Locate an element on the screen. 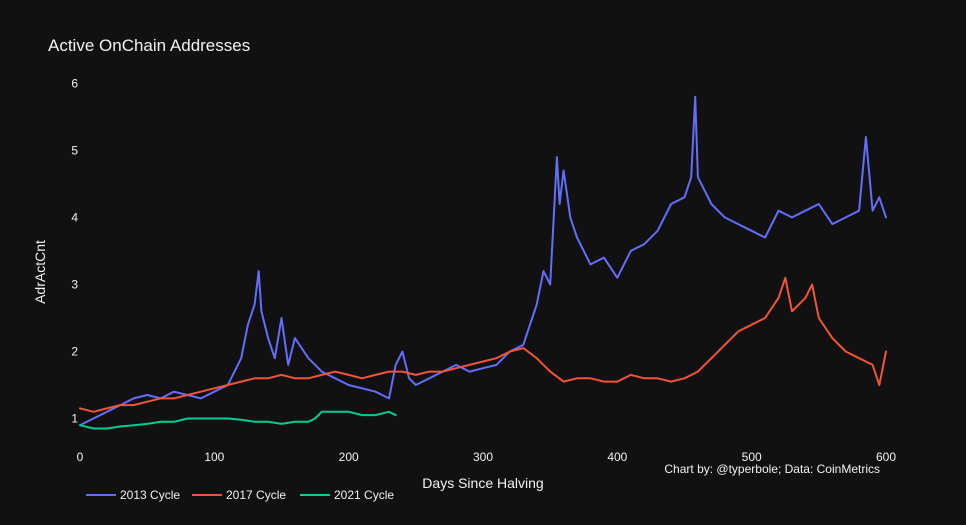 The height and width of the screenshot is (525, 966). y-axis-title: AdrActCnt is located at coordinates (40, 272).